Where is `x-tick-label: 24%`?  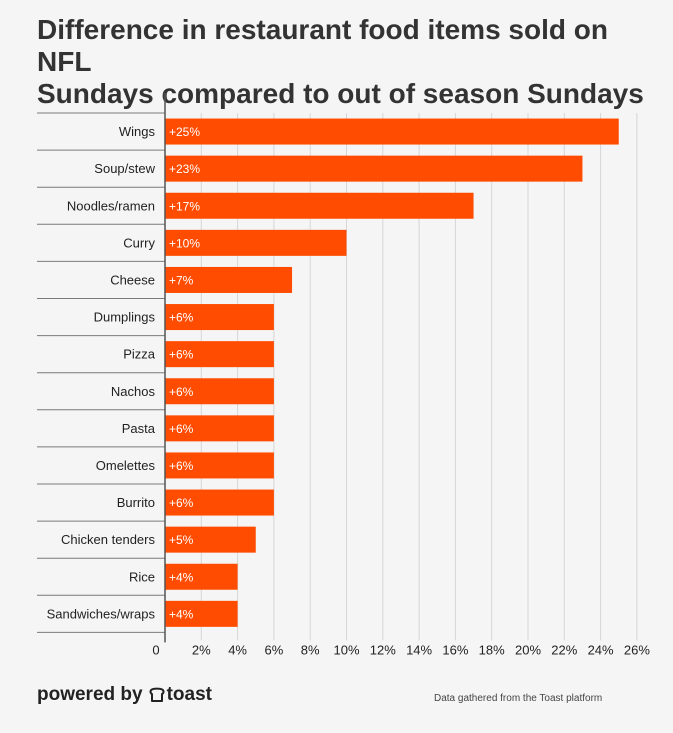
x-tick-label: 24% is located at coordinates (601, 649).